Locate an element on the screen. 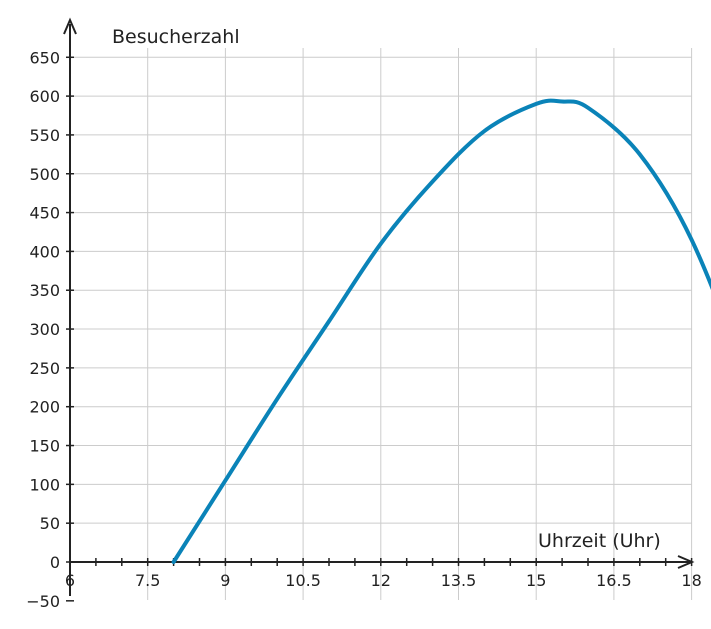  x-tick-label: 16.5 is located at coordinates (614, 580).